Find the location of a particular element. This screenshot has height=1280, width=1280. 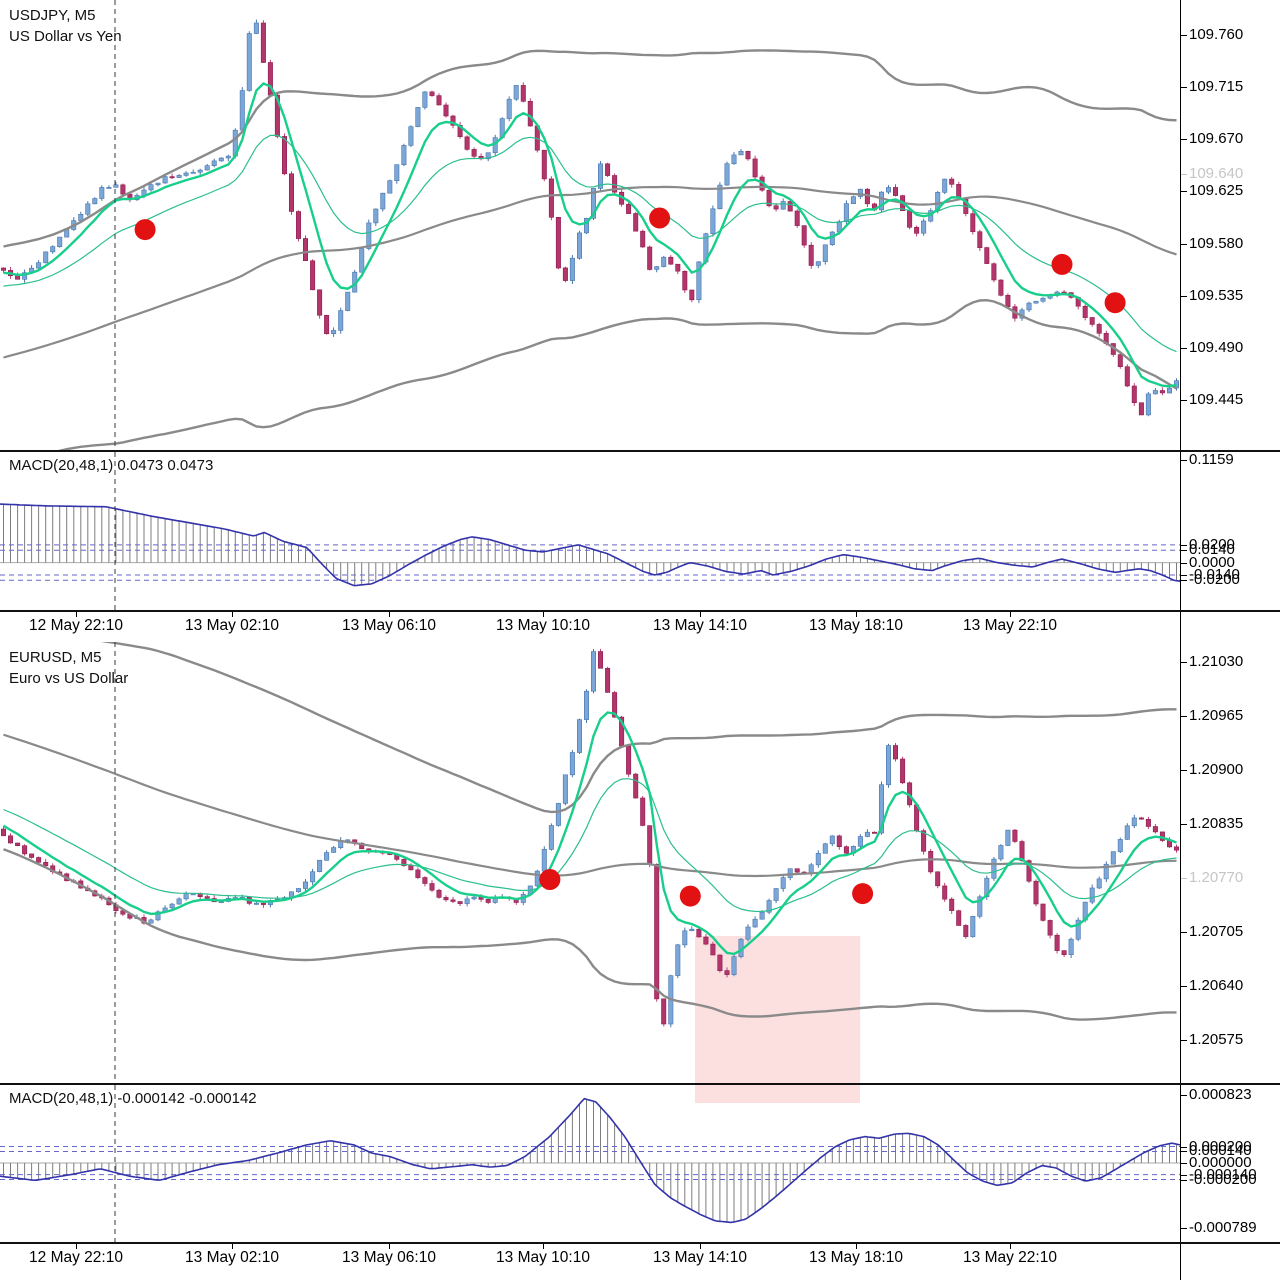

price-tick-label: 109.535 is located at coordinates (1216, 295).